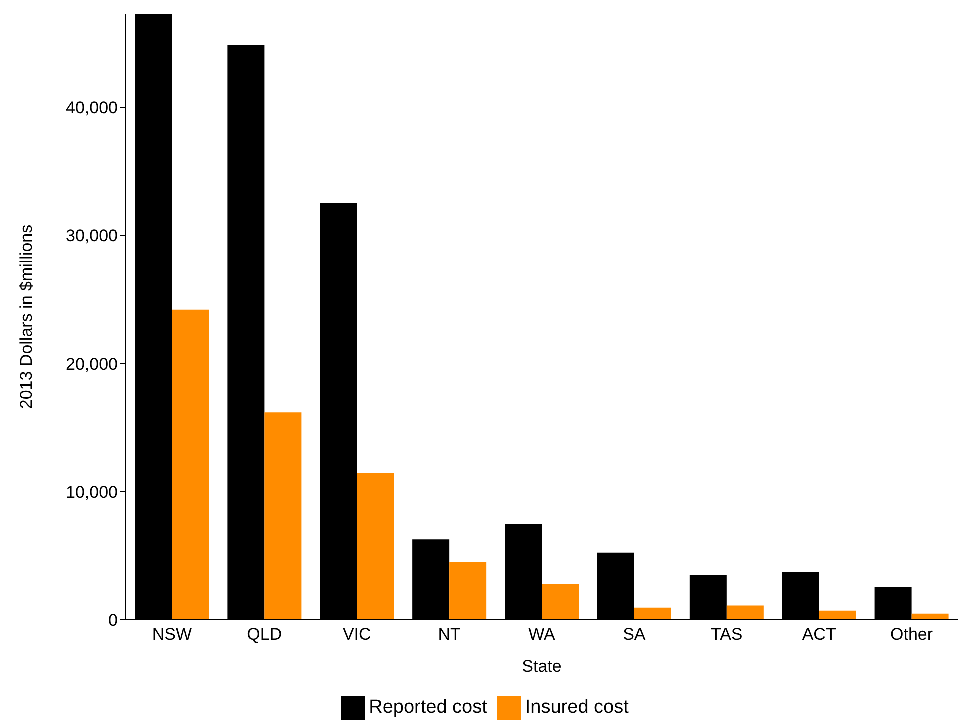 The height and width of the screenshot is (722, 968). I want to click on y-tick-label: 20,000, so click(92, 364).